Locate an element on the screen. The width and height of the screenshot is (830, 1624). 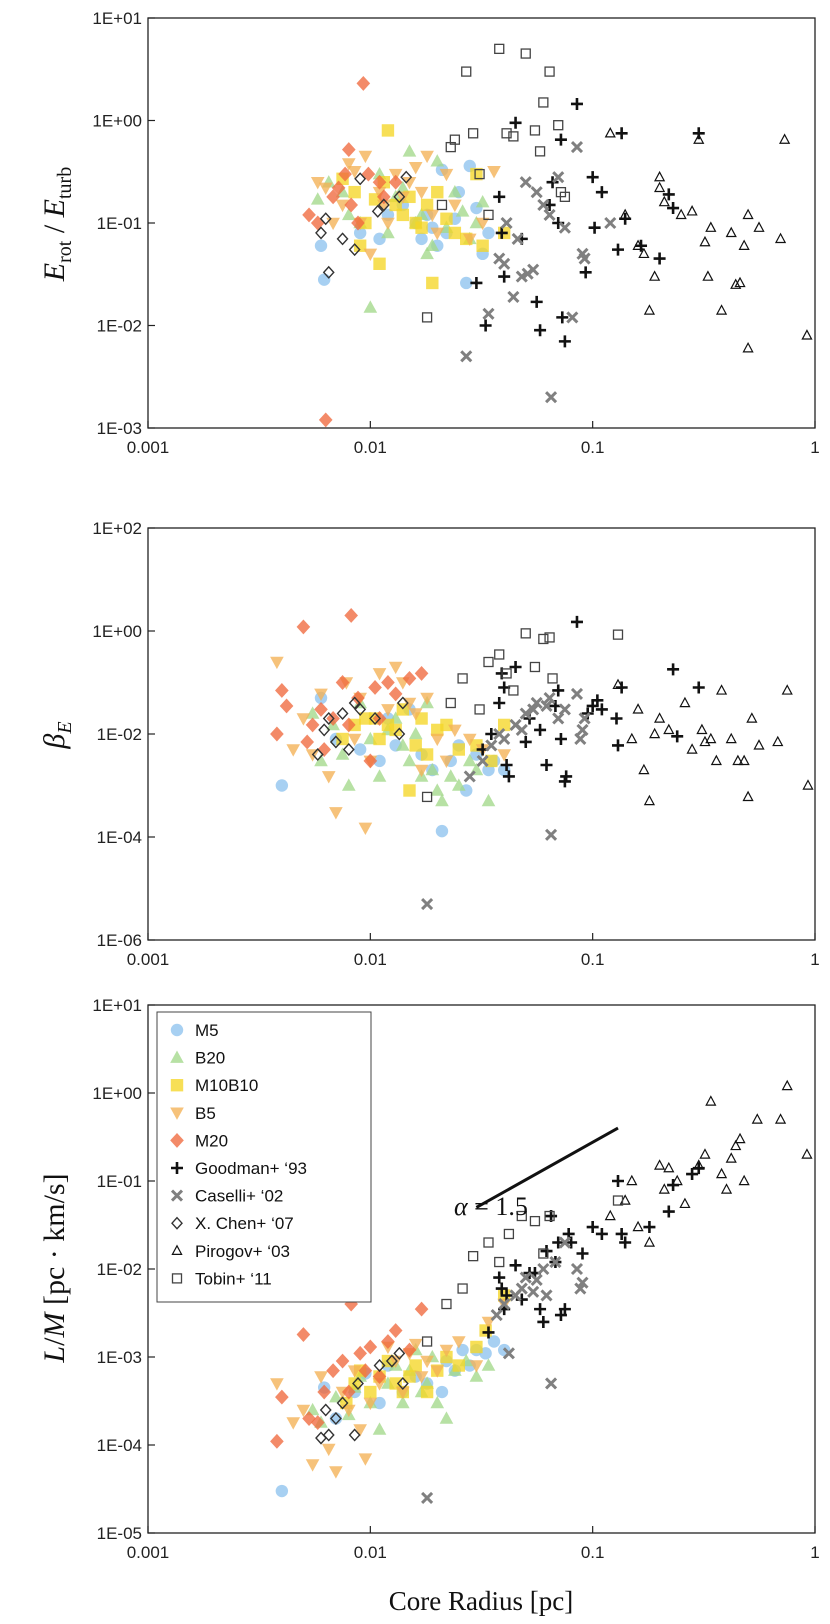
y-axis-label-specific-angular-momentum: L/M [pc · km/s] is located at coordinates (54, 1268).